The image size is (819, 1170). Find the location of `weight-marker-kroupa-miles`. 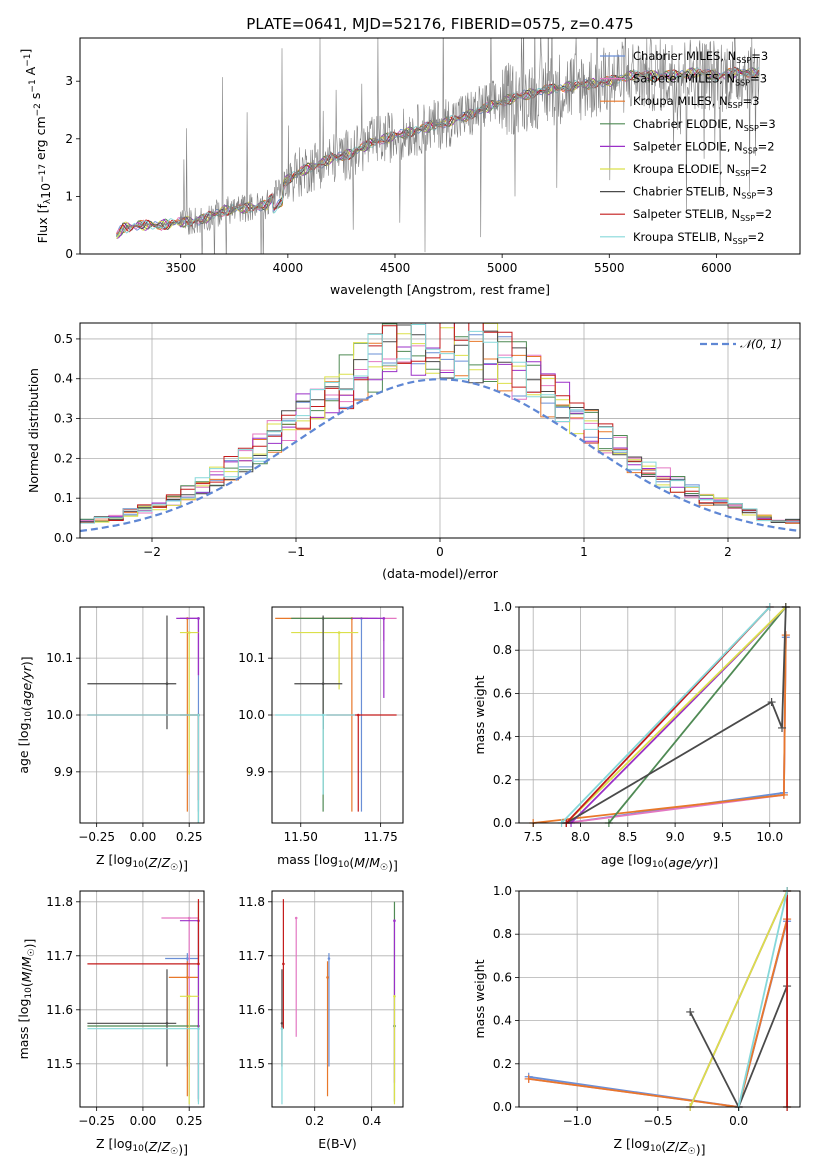

weight-marker-kroupa-miles is located at coordinates (528, 1078).